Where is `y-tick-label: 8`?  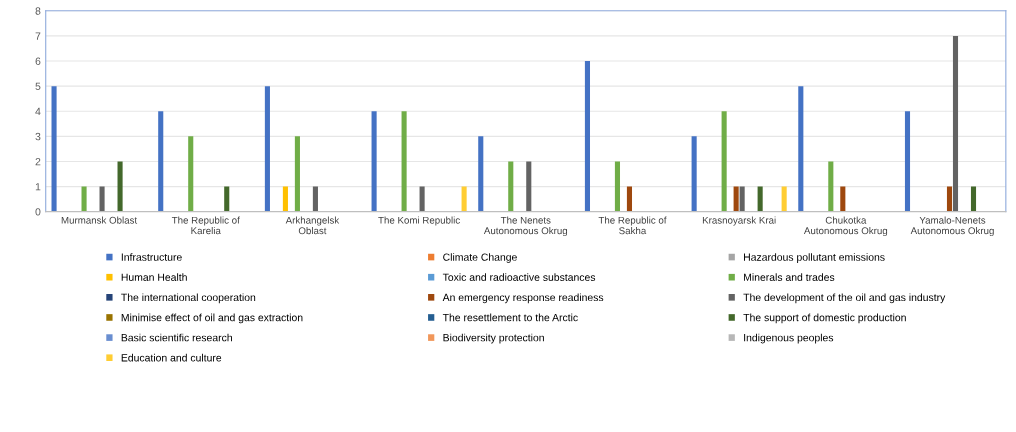
y-tick-label: 8 is located at coordinates (38, 11).